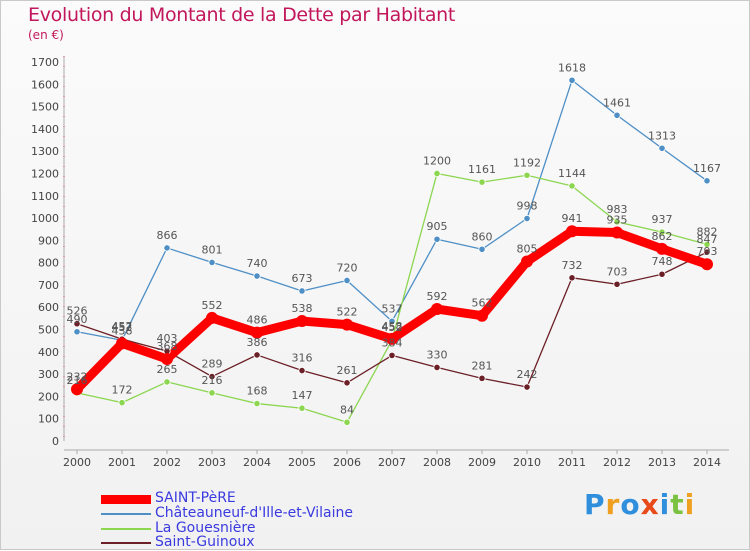  Describe the element at coordinates (167, 338) in the screenshot. I see `data-label: 403` at that location.